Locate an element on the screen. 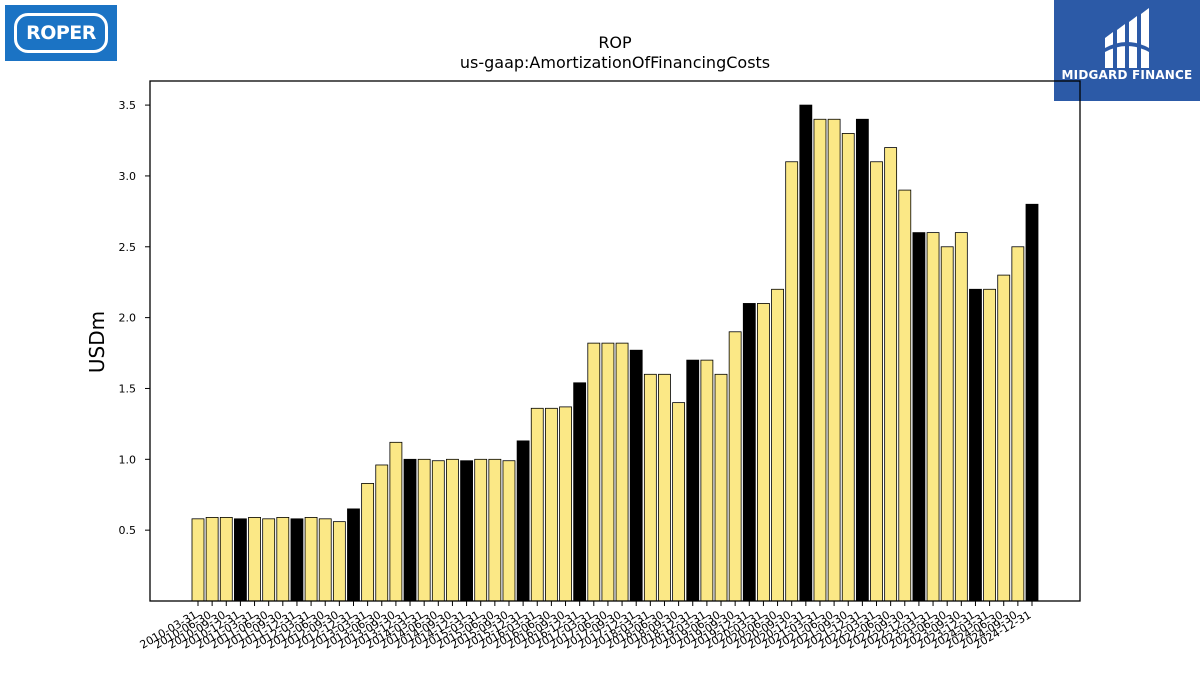 The width and height of the screenshot is (1200, 675). y-tick-label: 1.5 is located at coordinates (128, 388).